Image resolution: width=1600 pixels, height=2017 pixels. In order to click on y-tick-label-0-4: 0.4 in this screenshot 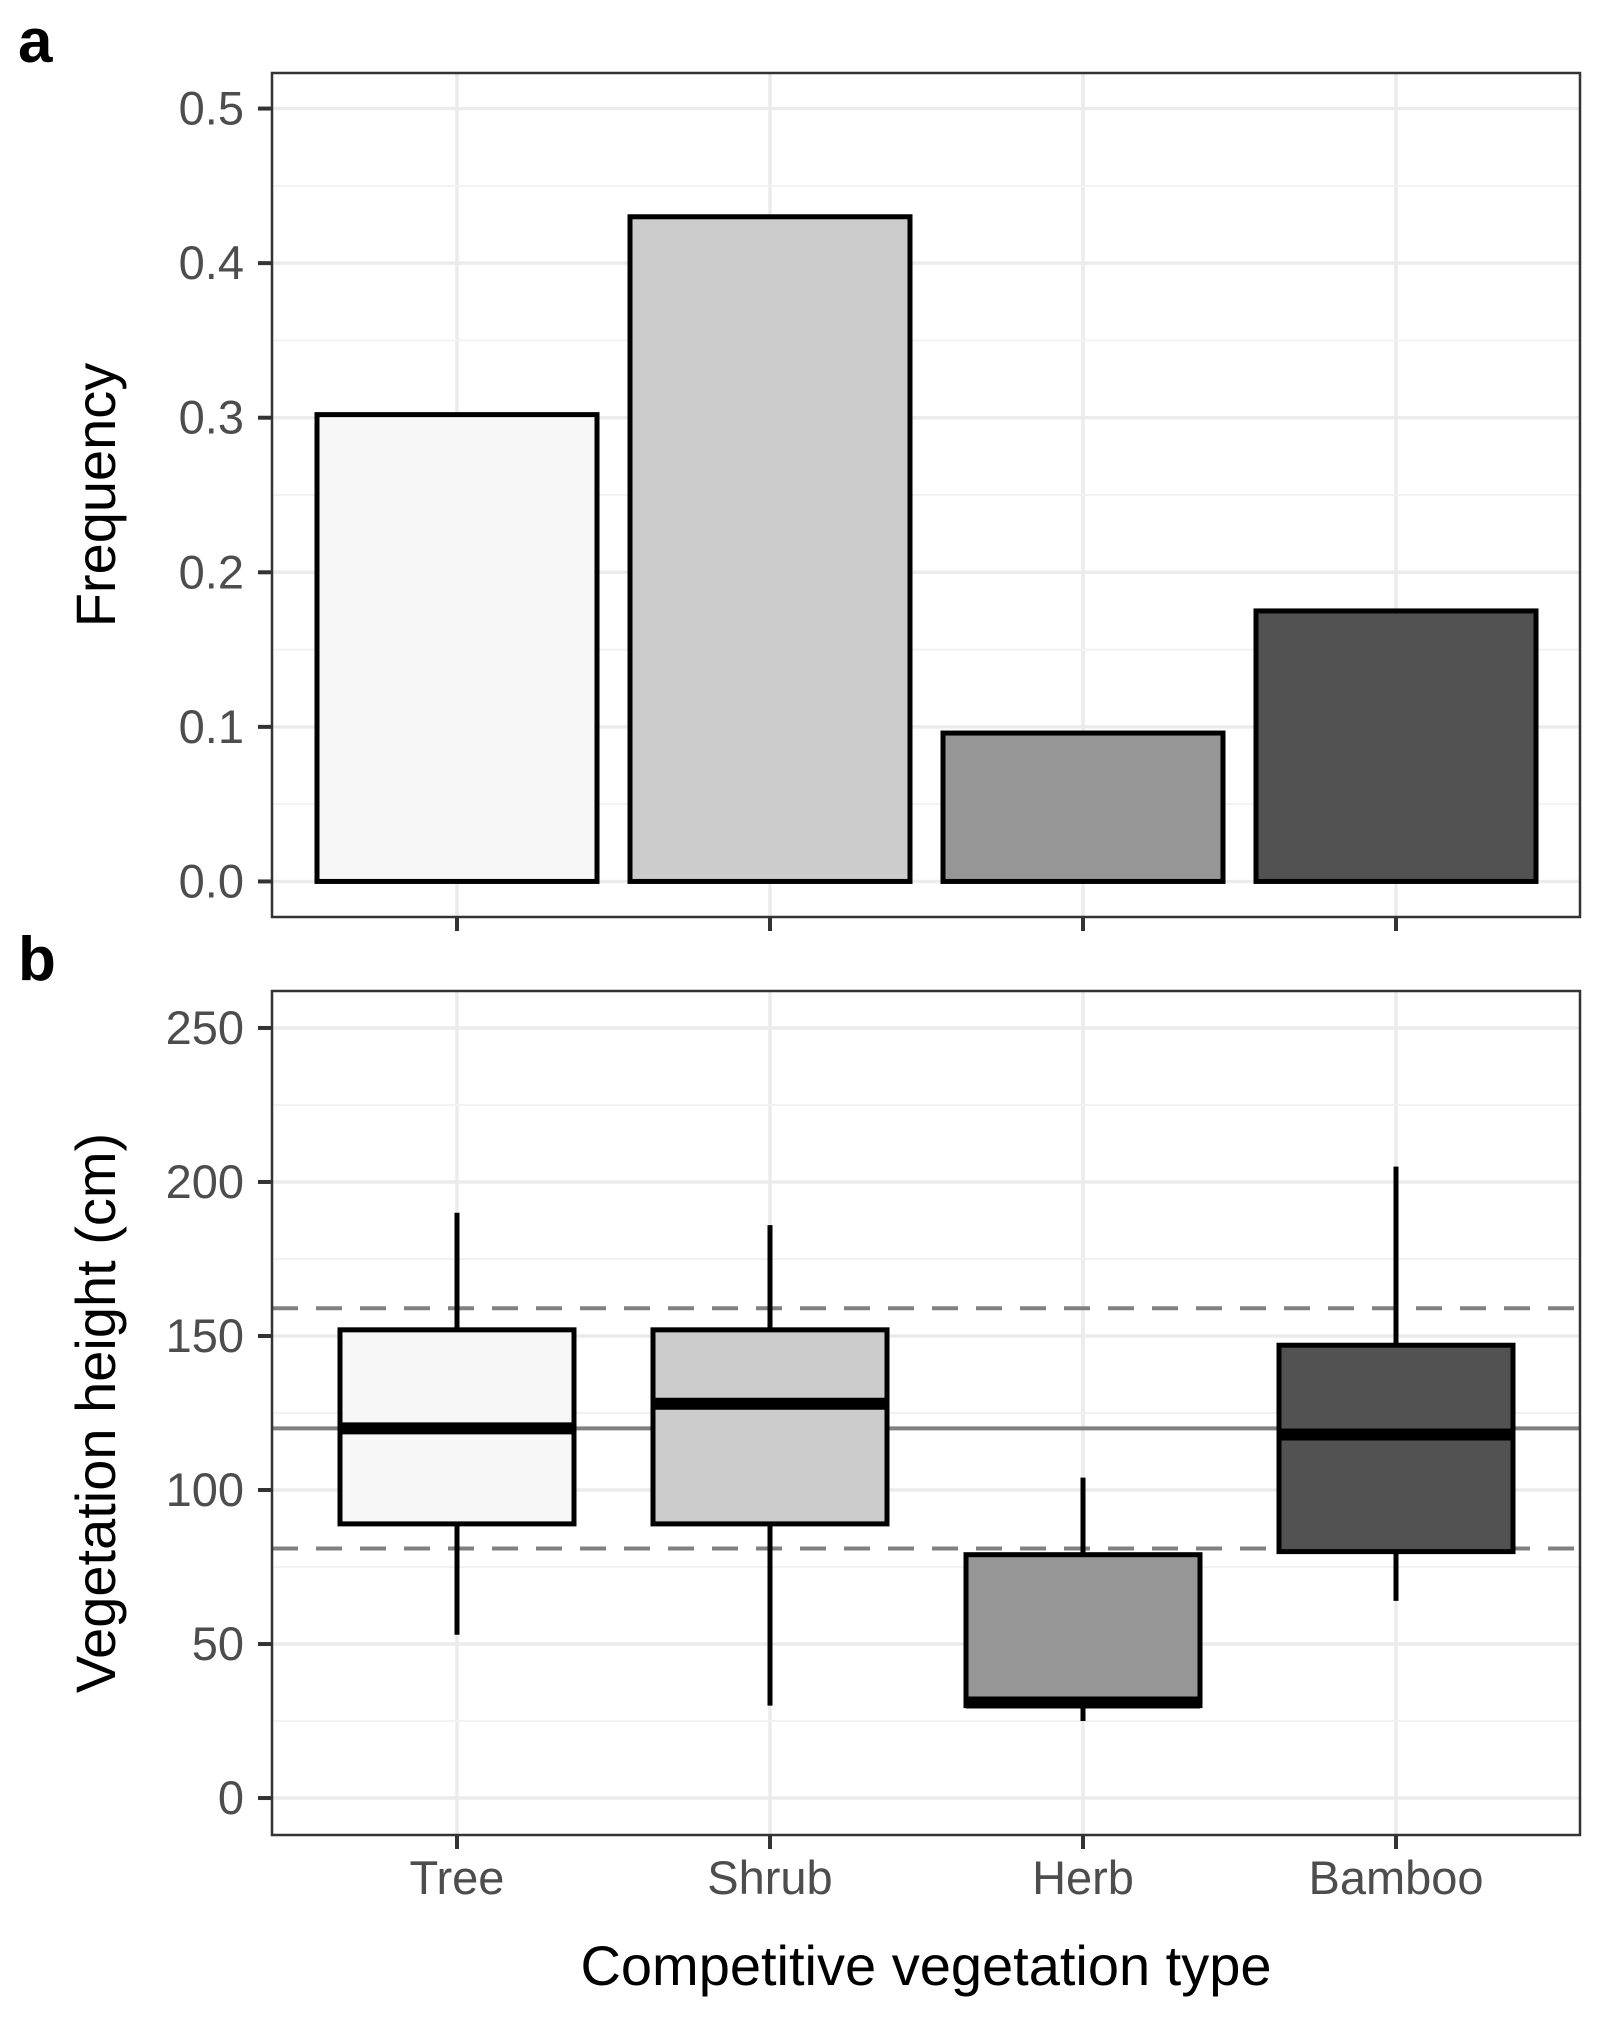, I will do `click(211, 262)`.